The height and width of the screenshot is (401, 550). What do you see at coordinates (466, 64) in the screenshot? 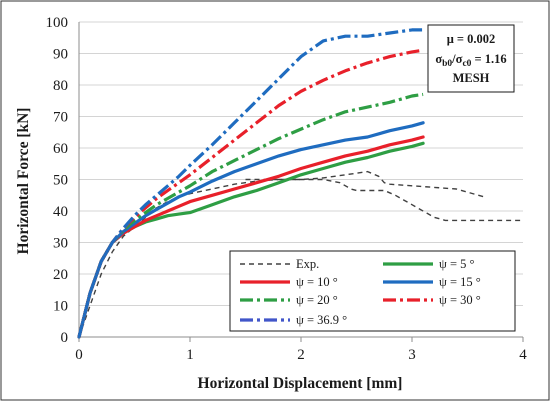
I see `anno-sub-c0: c0` at bounding box center [466, 64].